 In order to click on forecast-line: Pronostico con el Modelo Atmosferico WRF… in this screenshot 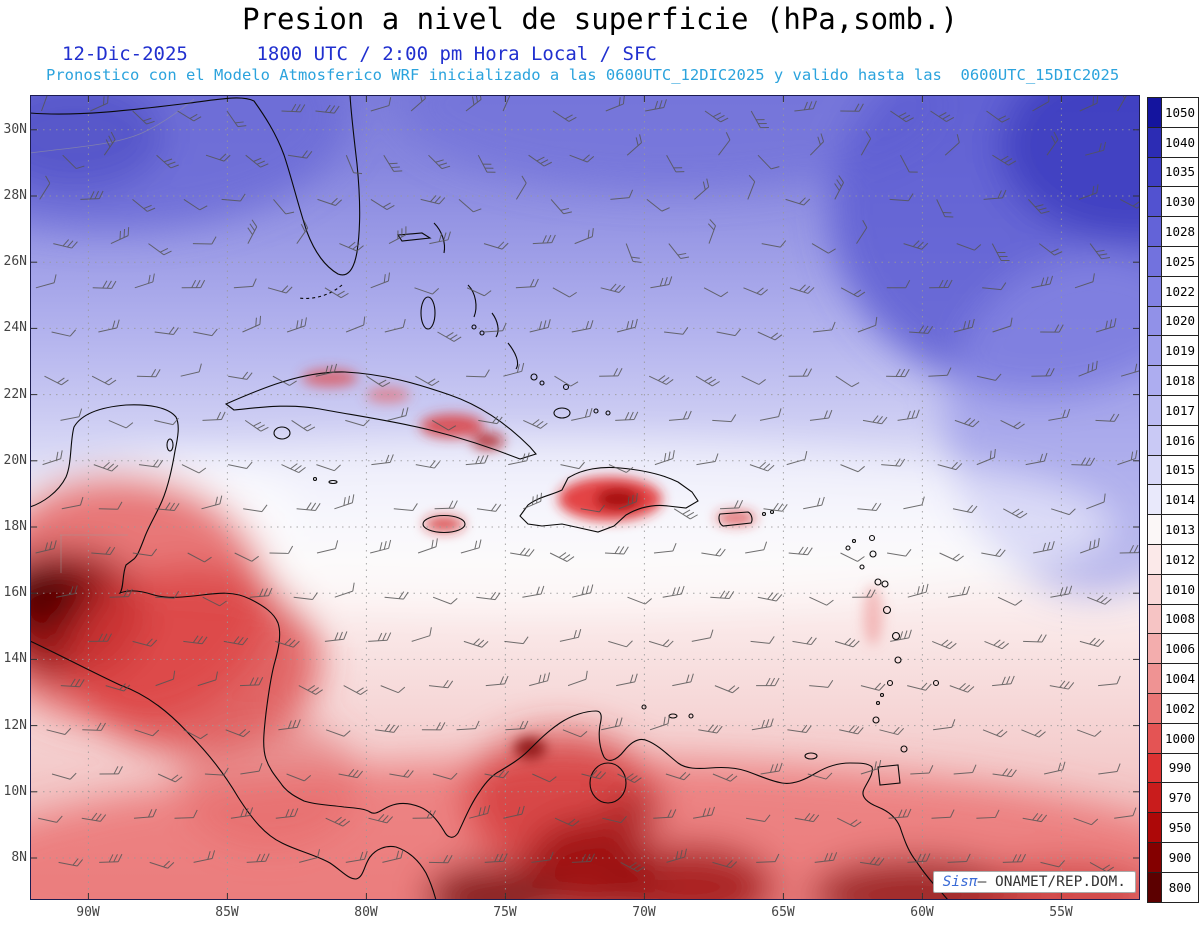, I will do `click(583, 75)`.